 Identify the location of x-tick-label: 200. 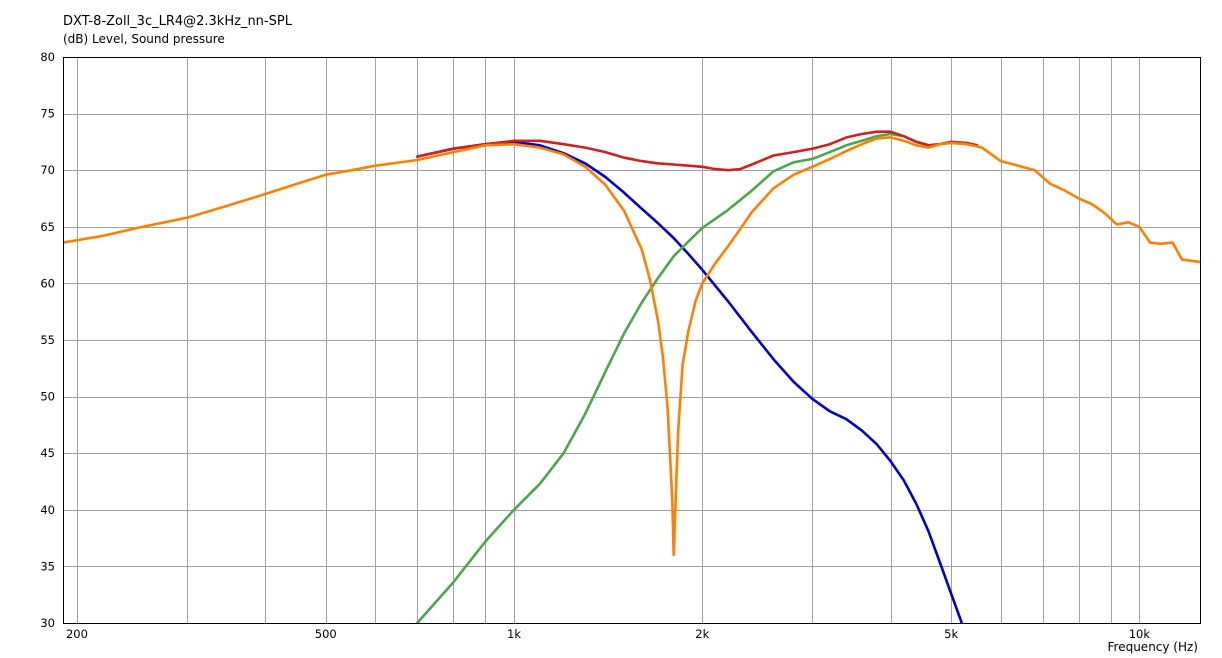
(77, 634).